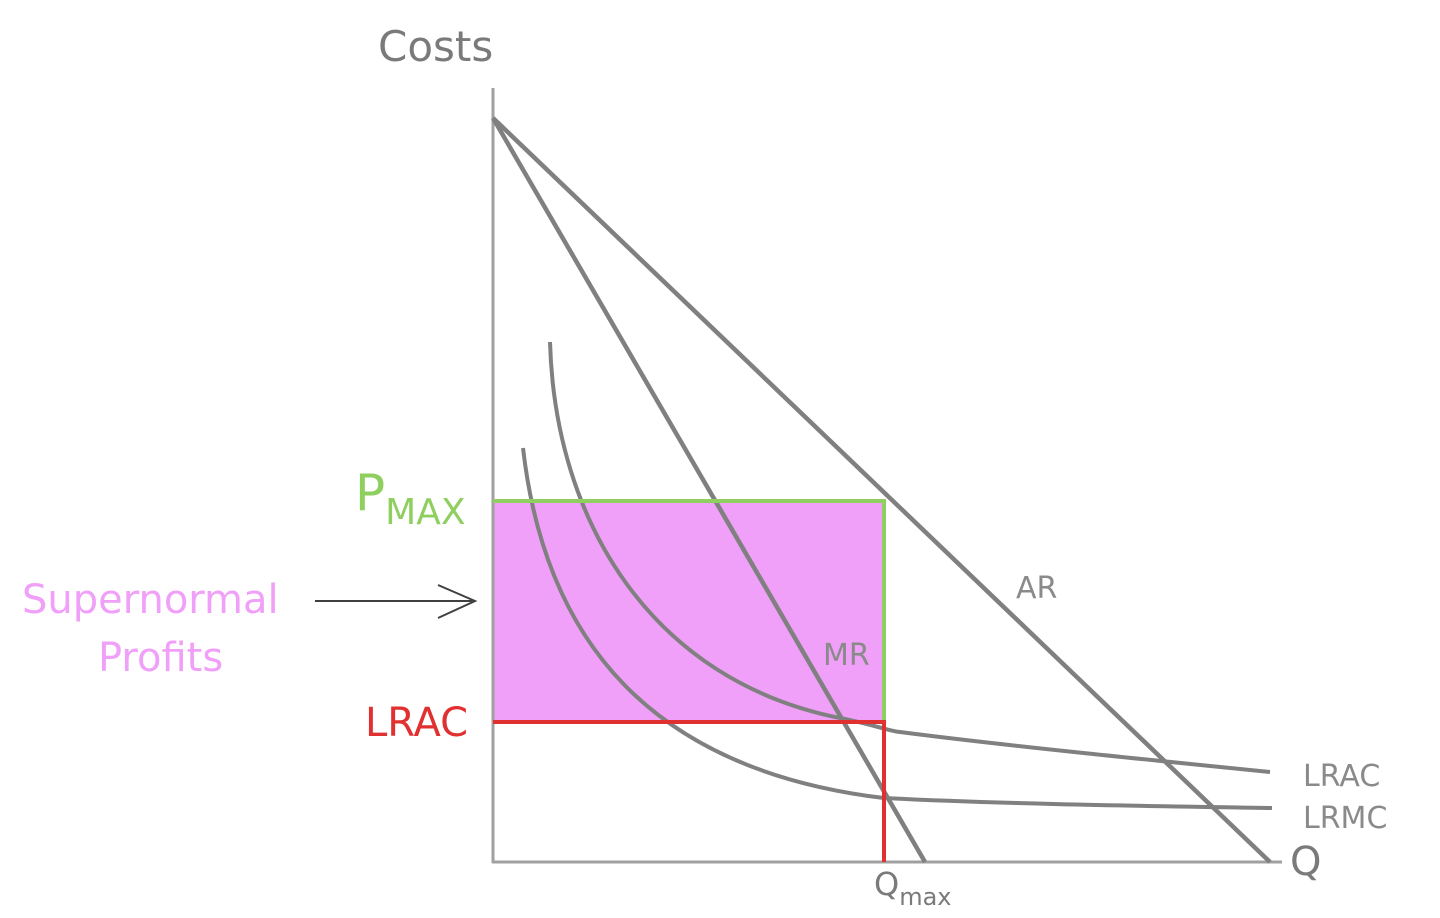 This screenshot has height=918, width=1440. What do you see at coordinates (396, 601) in the screenshot?
I see `arrow-icon` at bounding box center [396, 601].